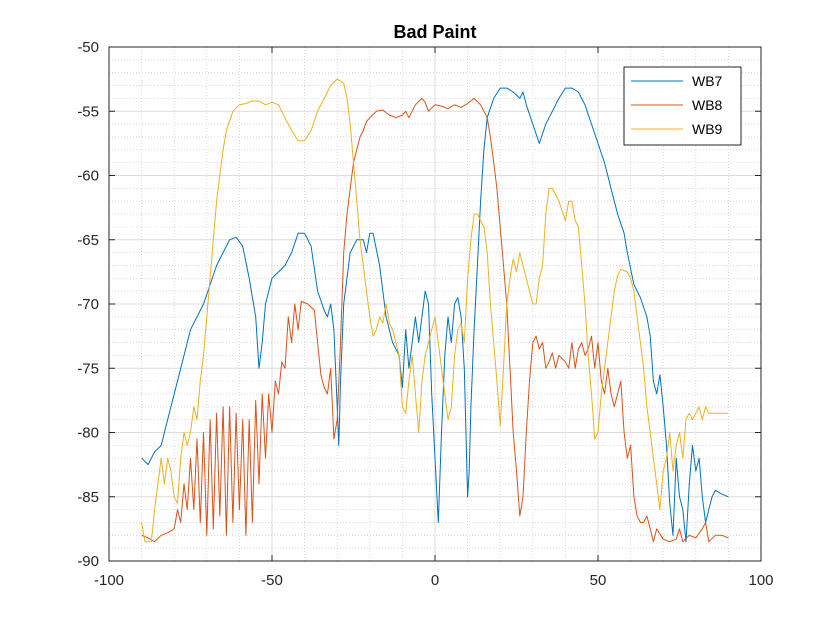 This screenshot has height=630, width=840. I want to click on chart-title: Bad Paint, so click(434, 32).